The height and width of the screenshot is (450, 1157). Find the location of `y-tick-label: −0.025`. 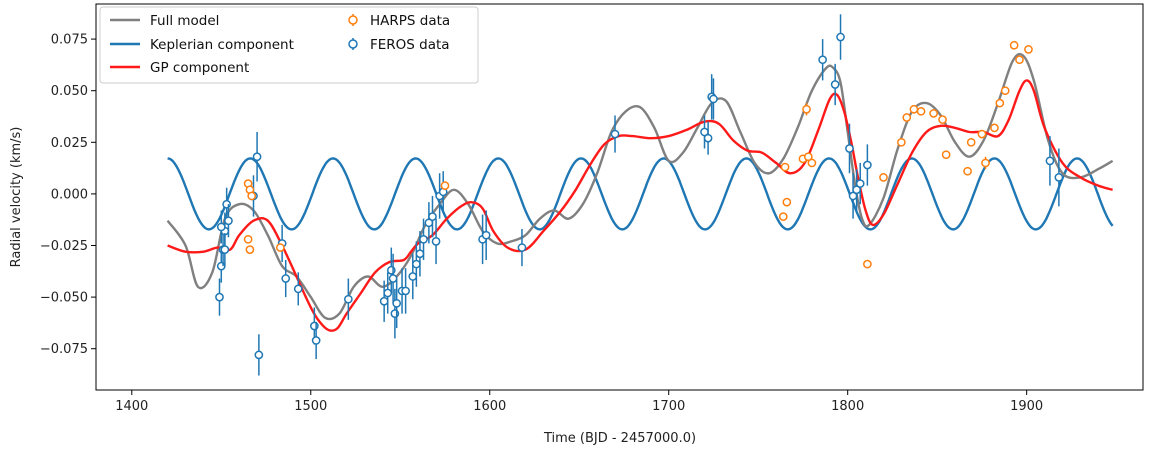

y-tick-label: −0.025 is located at coordinates (64, 246).